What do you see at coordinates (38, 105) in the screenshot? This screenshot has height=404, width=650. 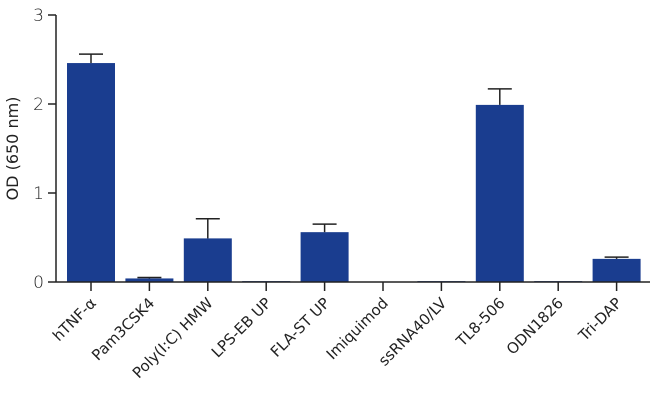 I see `y-tick-label: 2` at bounding box center [38, 105].